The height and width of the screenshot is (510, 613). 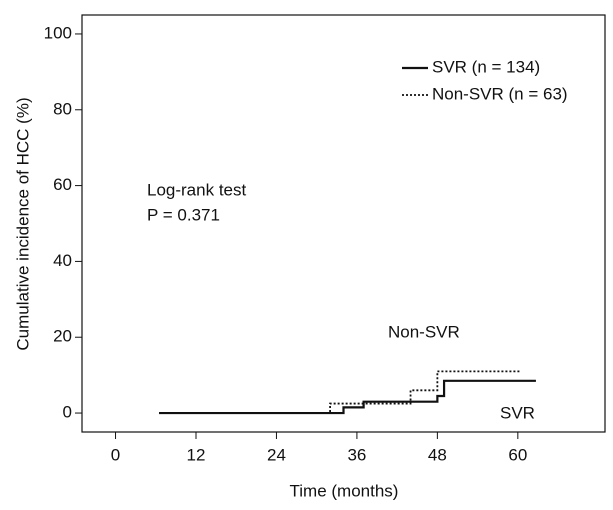 I want to click on y-axis-label: Cumulative incidence of HCC (%), so click(x=22, y=223).